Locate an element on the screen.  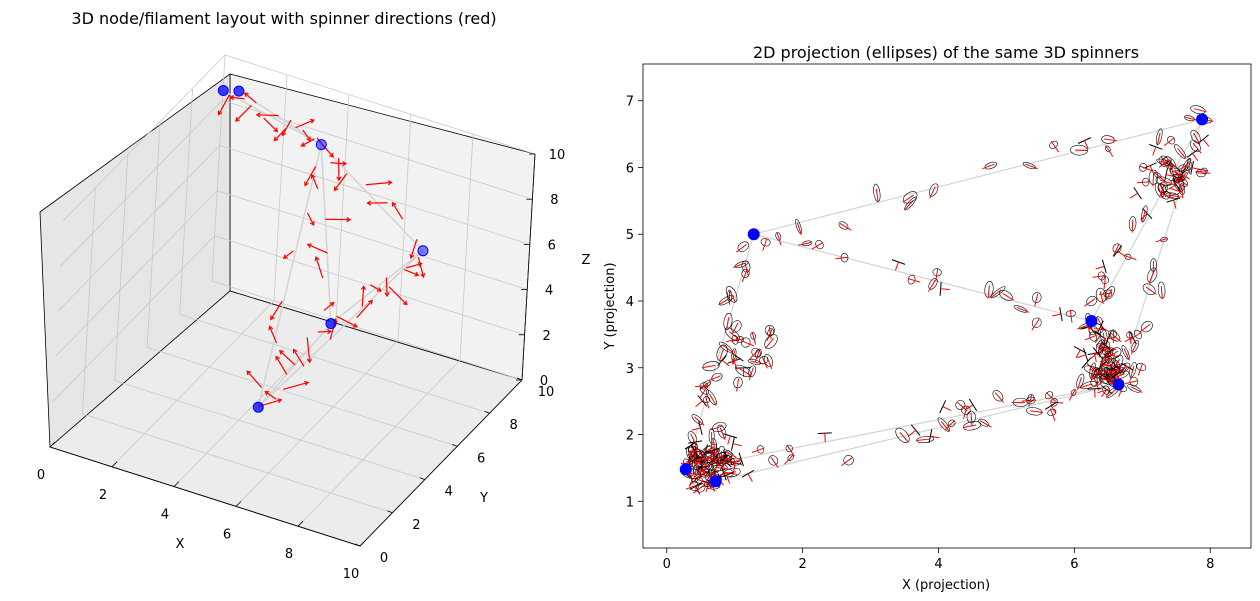
x-tick-3d is located at coordinates (176, 484).